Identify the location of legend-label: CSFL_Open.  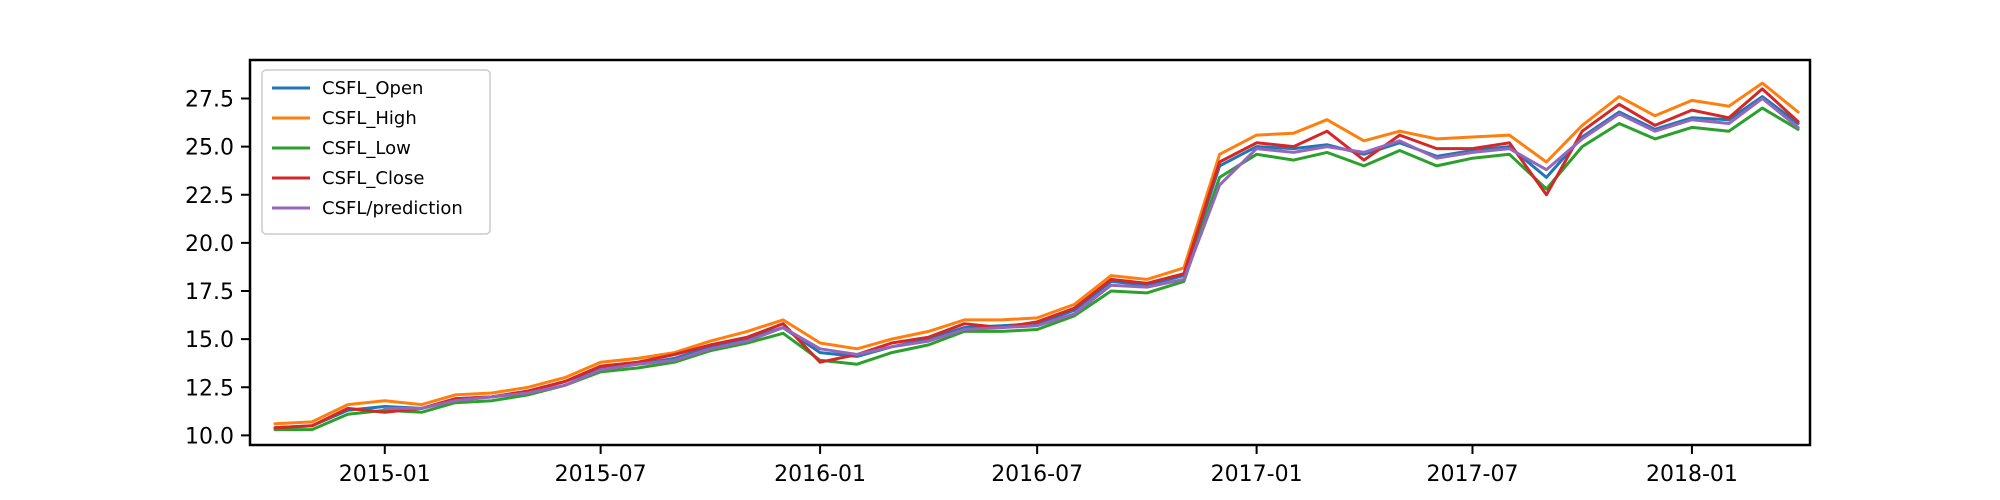
(372, 88).